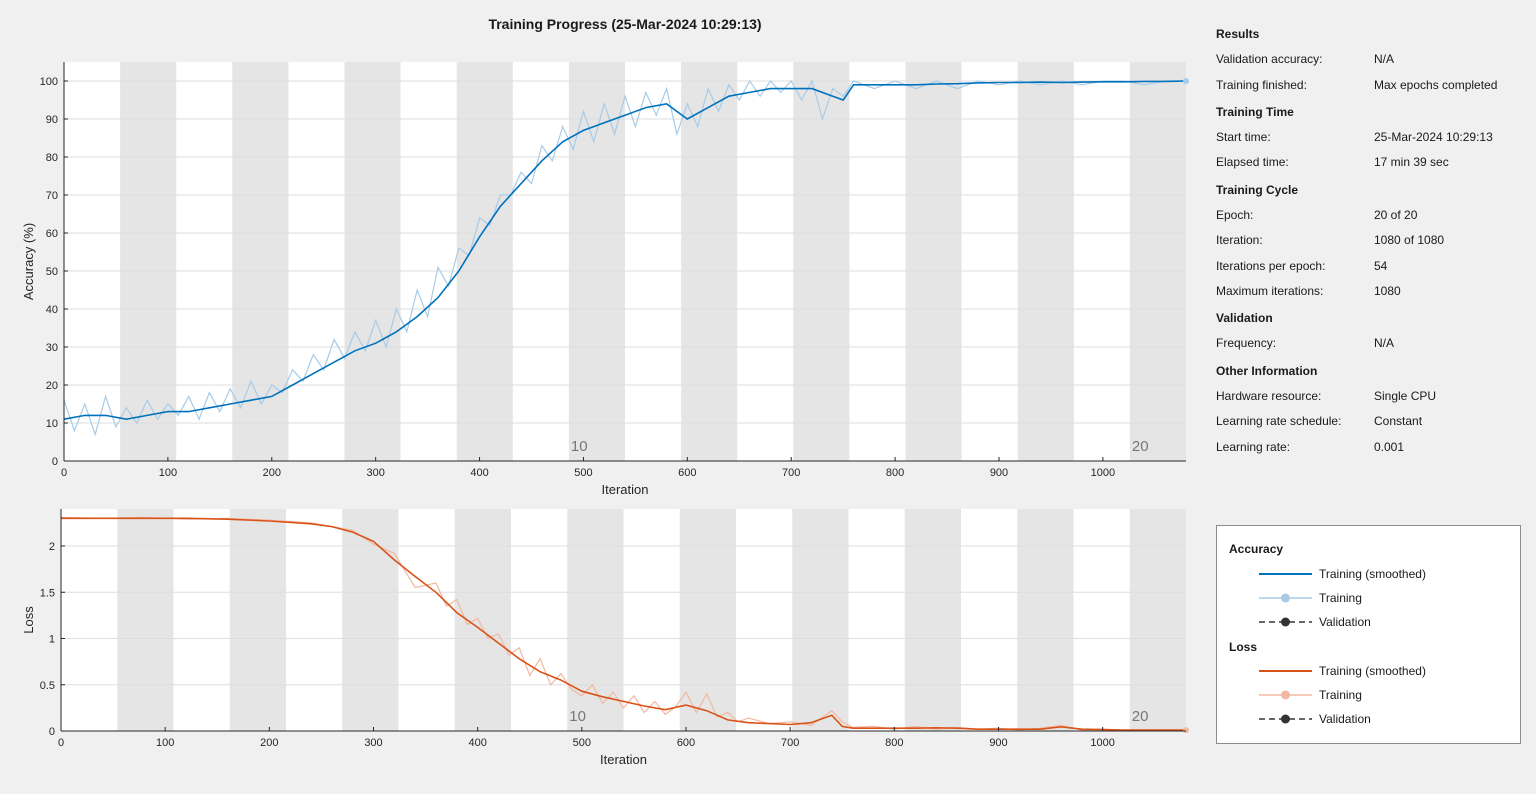 Image resolution: width=1536 pixels, height=794 pixels. I want to click on legend-accuracy-training: Training, so click(1382, 598).